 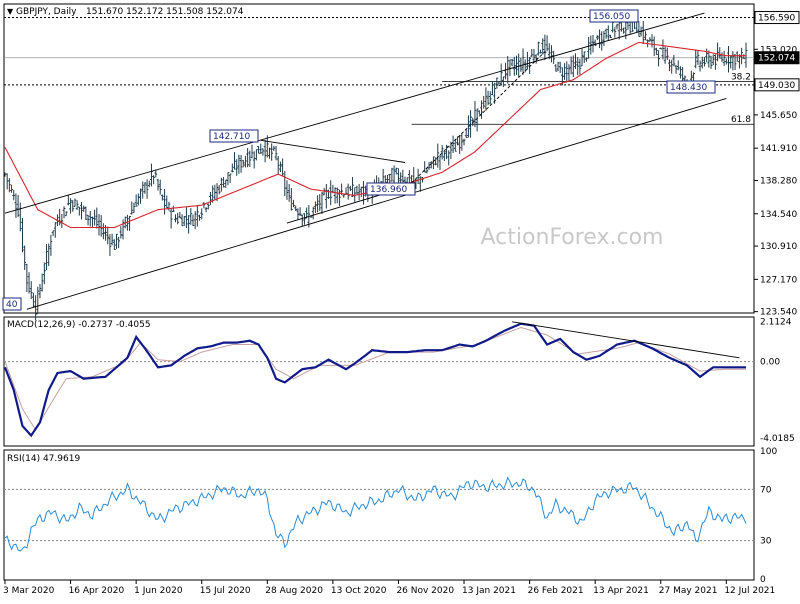 I want to click on collapse-arrow-icon: ▼, so click(x=10, y=11).